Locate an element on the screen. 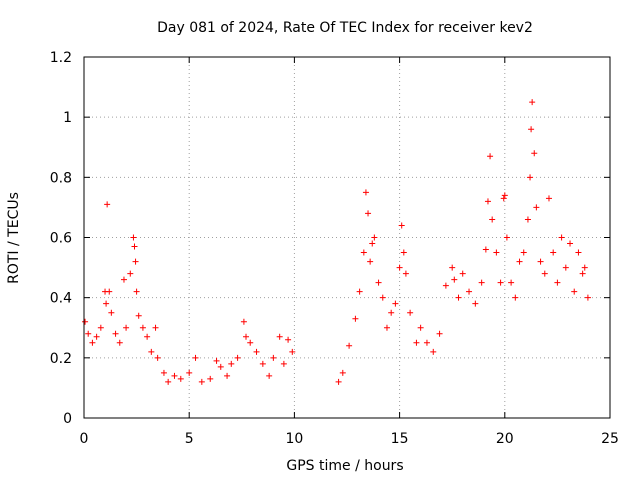 This screenshot has height=480, width=640. x-tick-label: 10 is located at coordinates (294, 439).